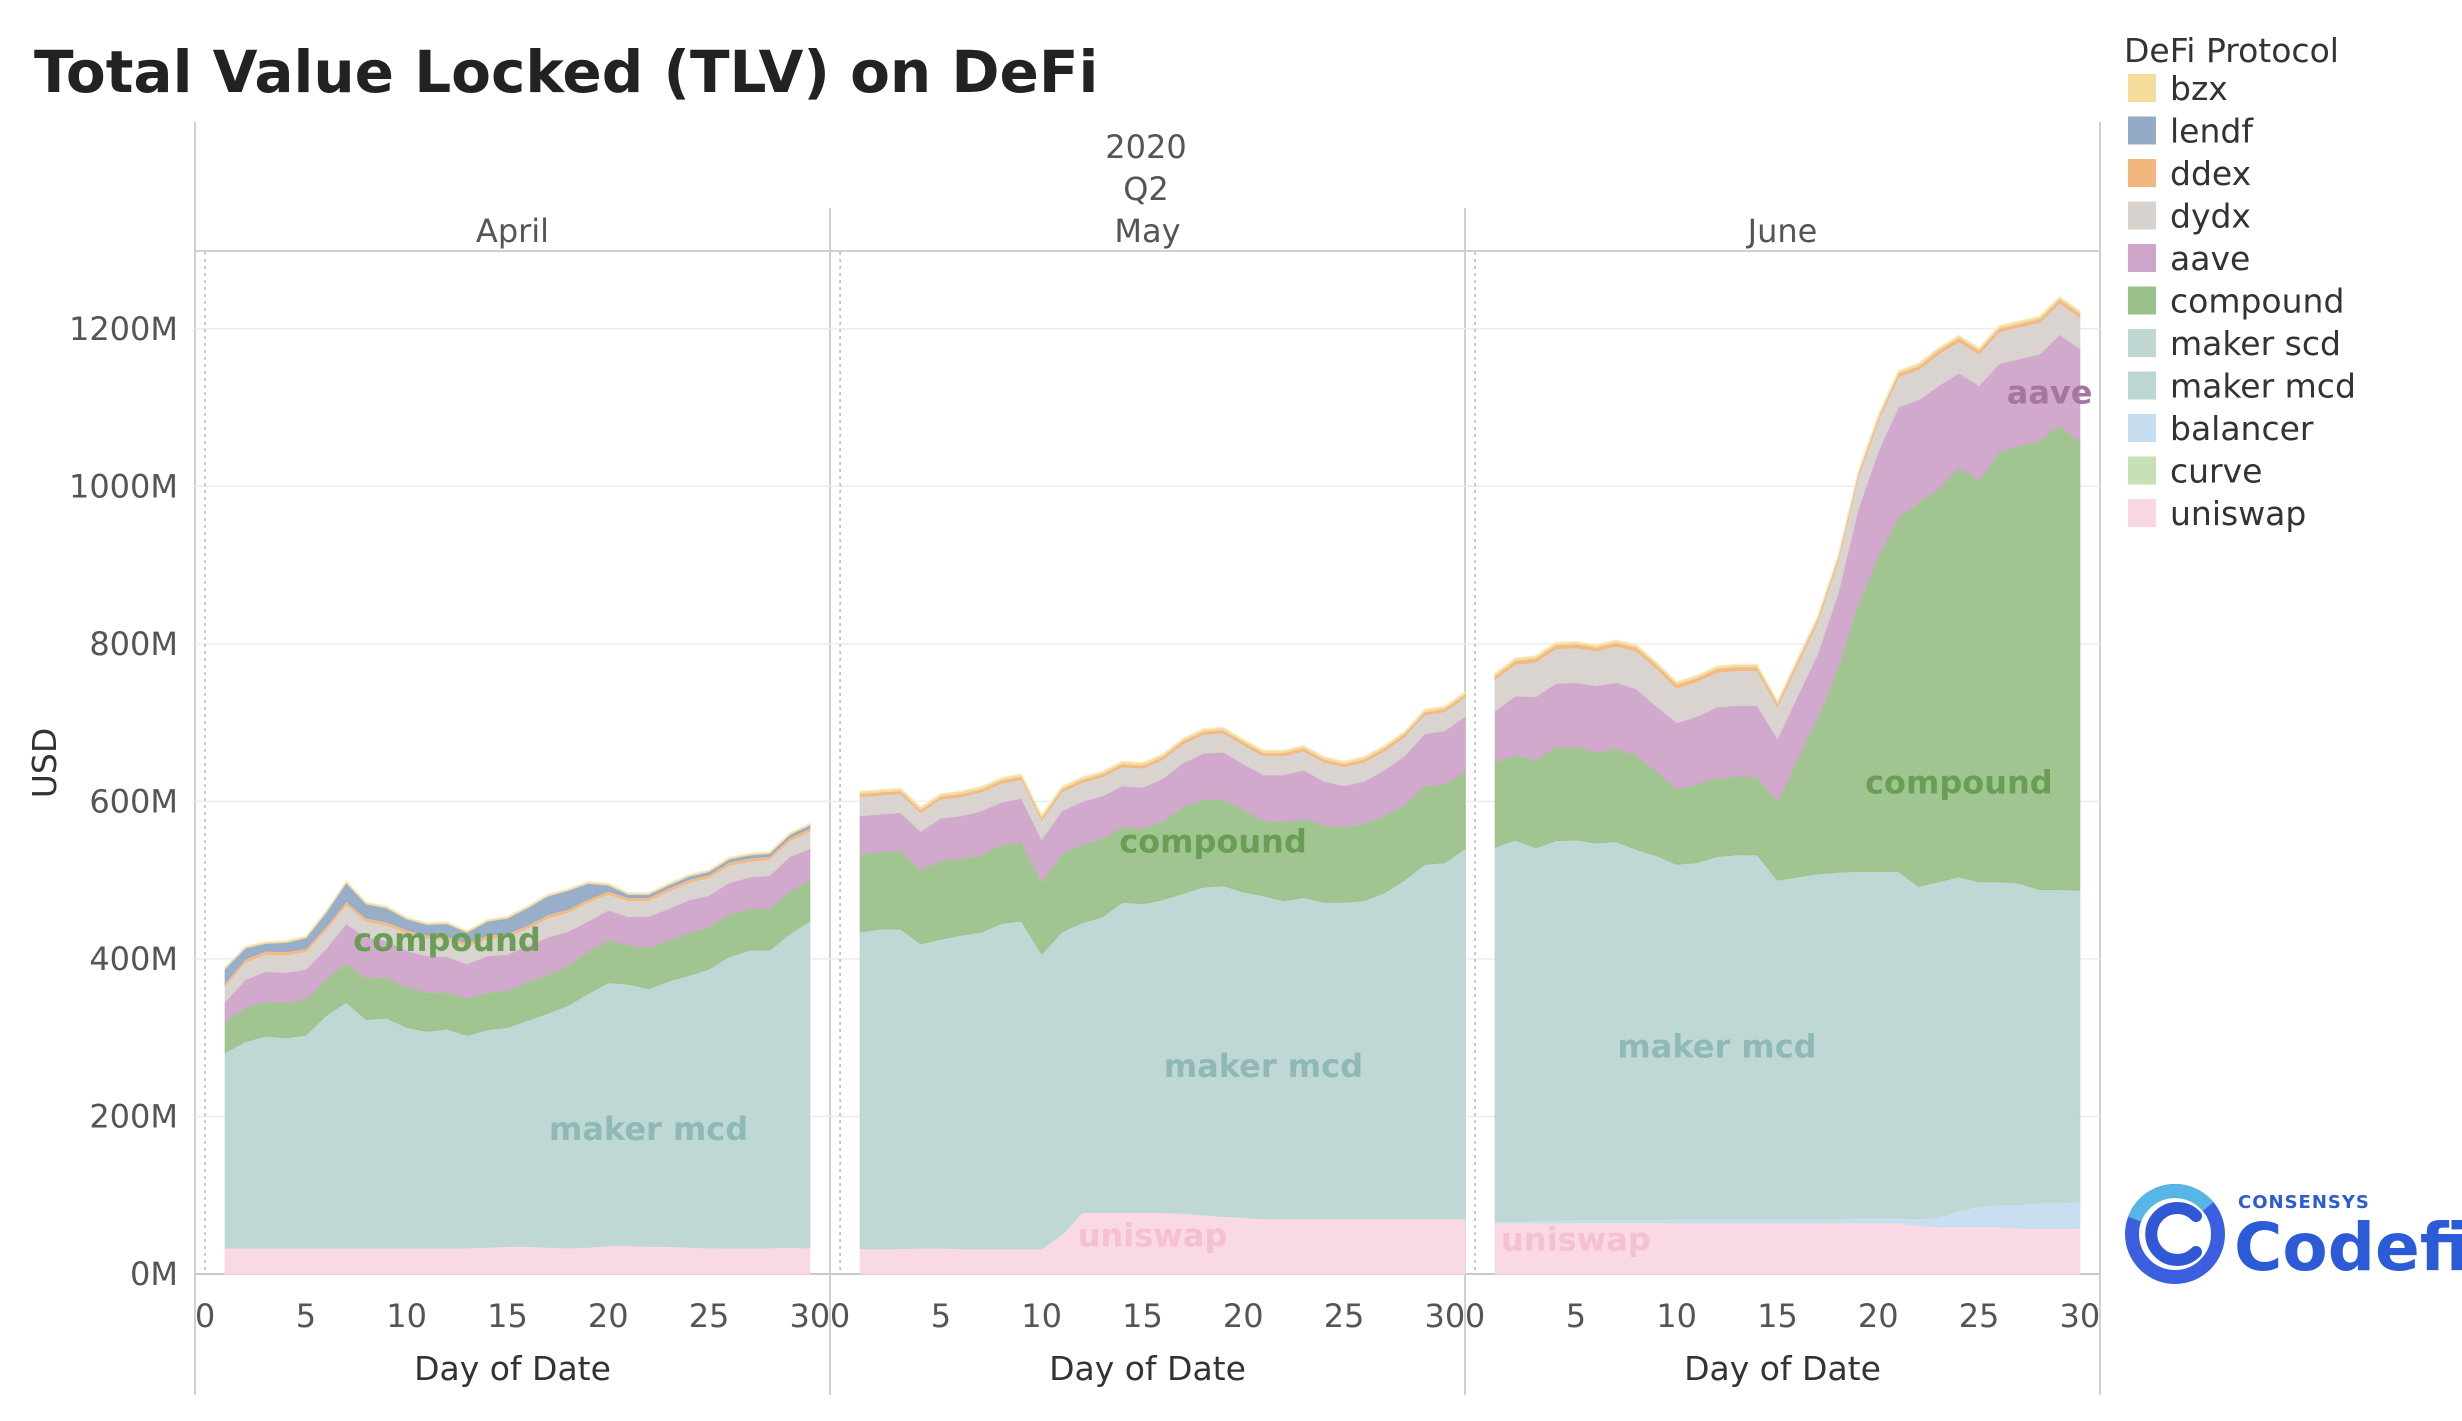 The height and width of the screenshot is (1421, 2462). What do you see at coordinates (2304, 1202) in the screenshot?
I see `logo-small-text: CONSENSYS` at bounding box center [2304, 1202].